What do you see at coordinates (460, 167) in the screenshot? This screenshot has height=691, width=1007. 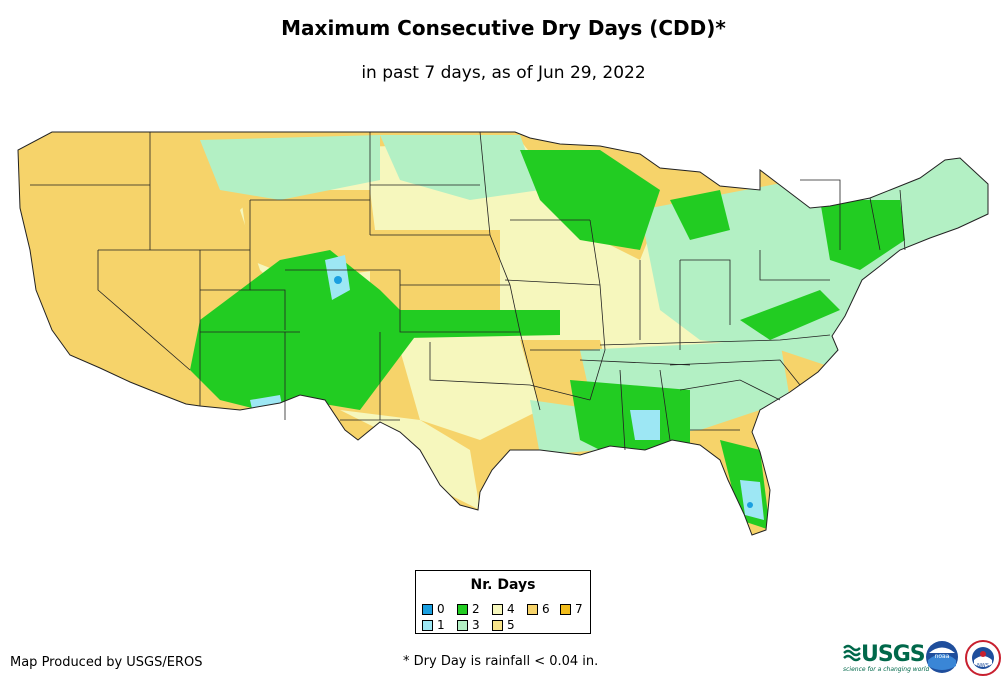 I see `dakota-green3` at bounding box center [460, 167].